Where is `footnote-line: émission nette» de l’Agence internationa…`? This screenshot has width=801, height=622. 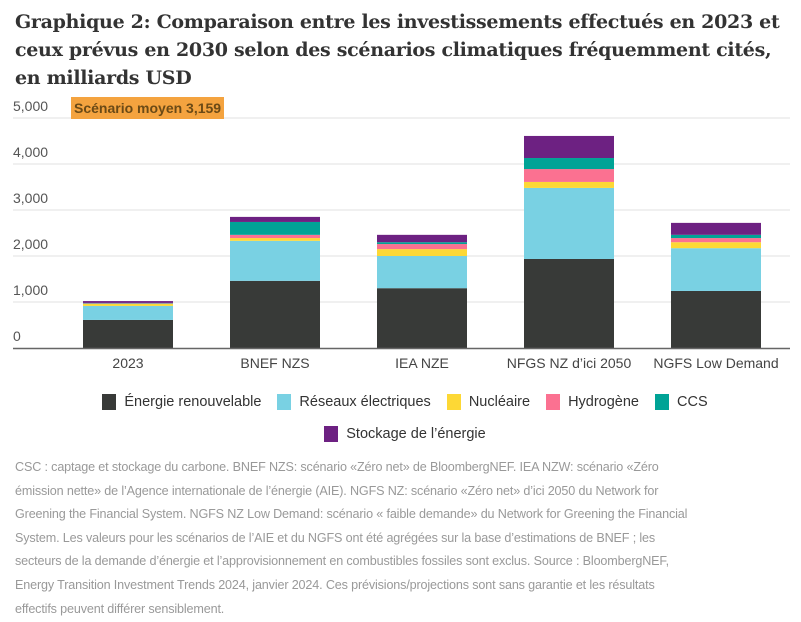 footnote-line: émission nette» de l’Agence internationa… is located at coordinates (337, 490).